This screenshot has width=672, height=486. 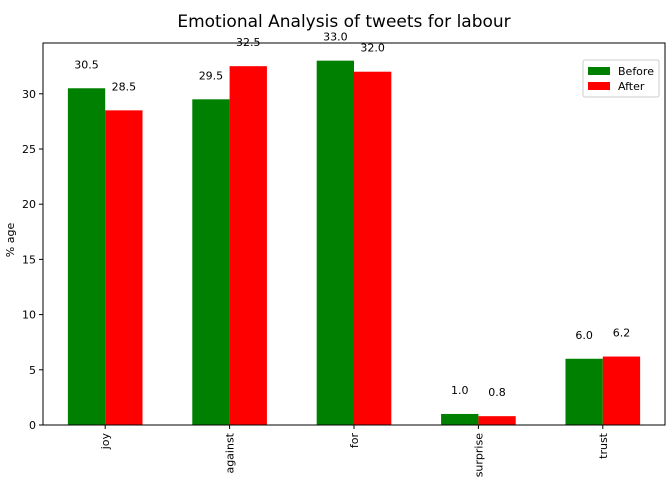 I want to click on y-tick-label: 5, so click(x=32, y=370).